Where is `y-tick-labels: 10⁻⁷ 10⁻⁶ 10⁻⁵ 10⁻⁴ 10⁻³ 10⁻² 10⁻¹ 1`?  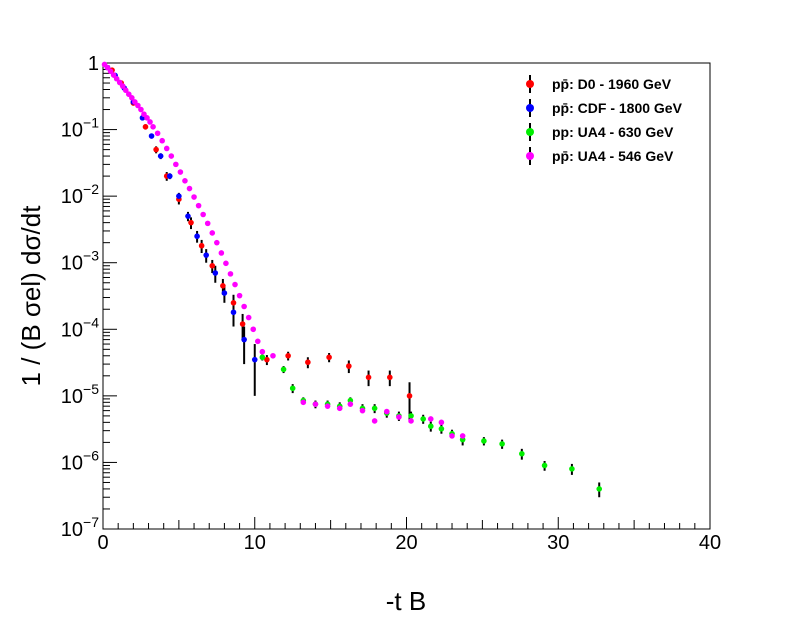 y-tick-labels: 10⁻⁷ 10⁻⁶ 10⁻⁵ 10⁻⁴ 10⁻³ 10⁻² 10⁻¹ 1 is located at coordinates (80, 297).